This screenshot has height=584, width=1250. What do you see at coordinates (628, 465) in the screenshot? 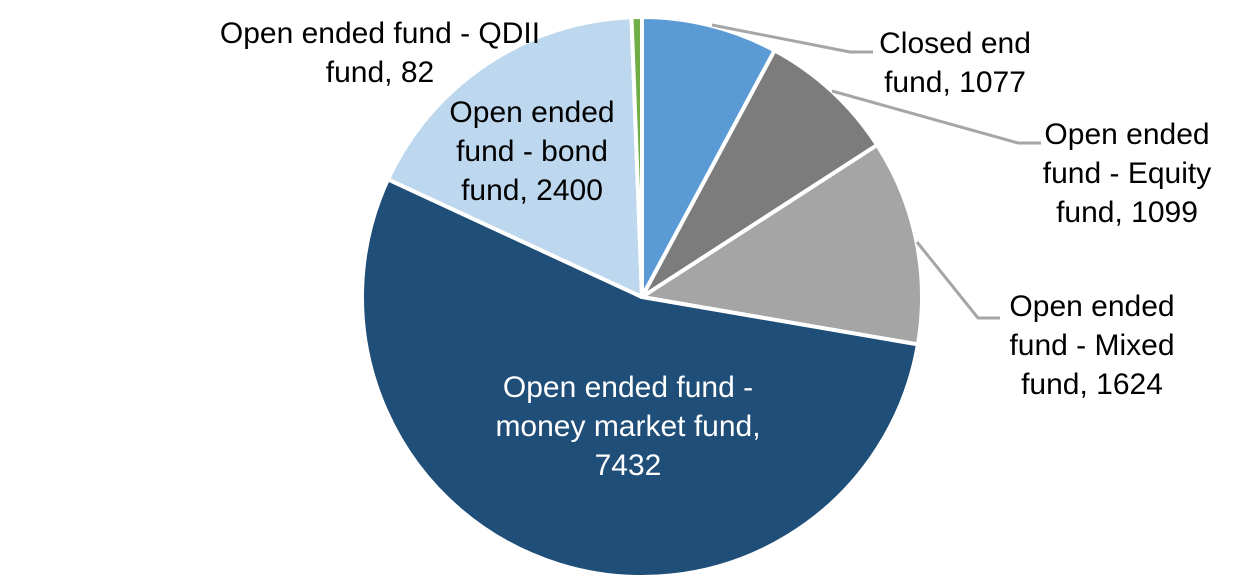
I see `data-label-line: 7432` at bounding box center [628, 465].